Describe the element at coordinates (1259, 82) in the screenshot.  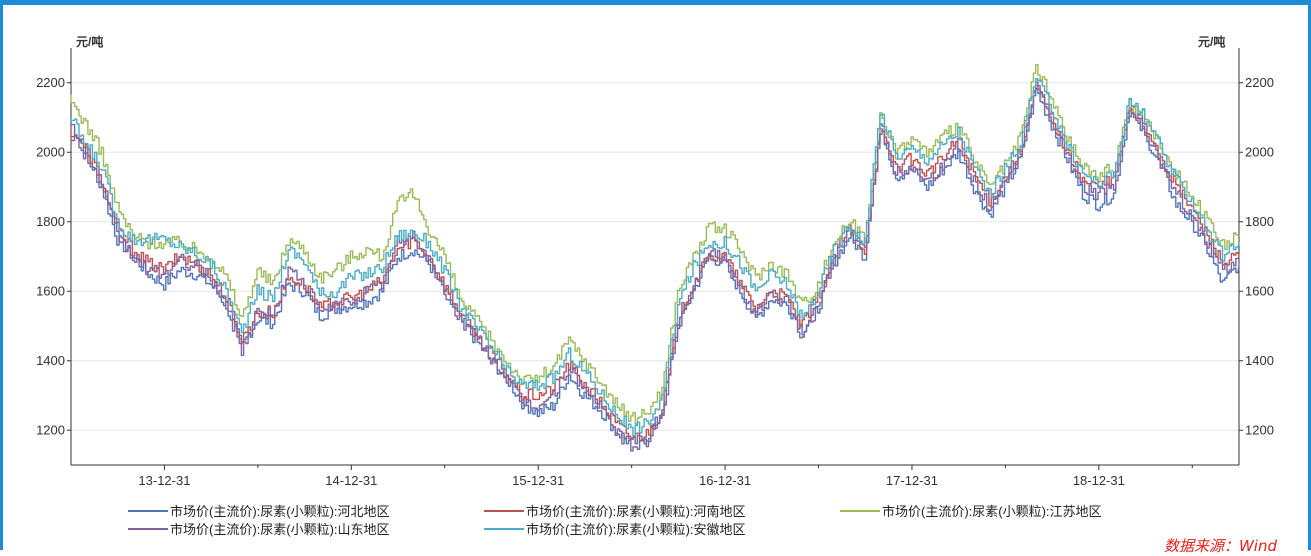
I see `y-tick-label-right: 2200` at that location.